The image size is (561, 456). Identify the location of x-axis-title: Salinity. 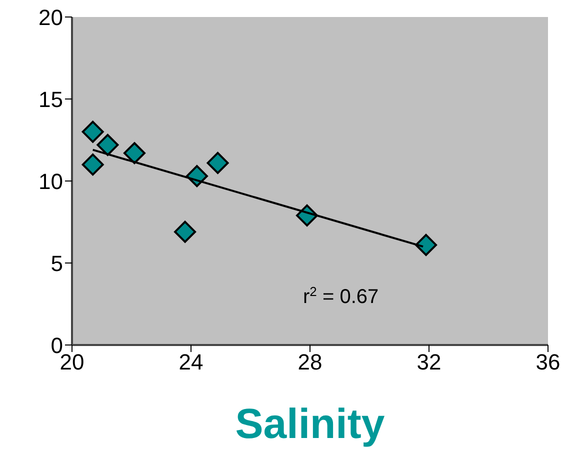
(310, 423).